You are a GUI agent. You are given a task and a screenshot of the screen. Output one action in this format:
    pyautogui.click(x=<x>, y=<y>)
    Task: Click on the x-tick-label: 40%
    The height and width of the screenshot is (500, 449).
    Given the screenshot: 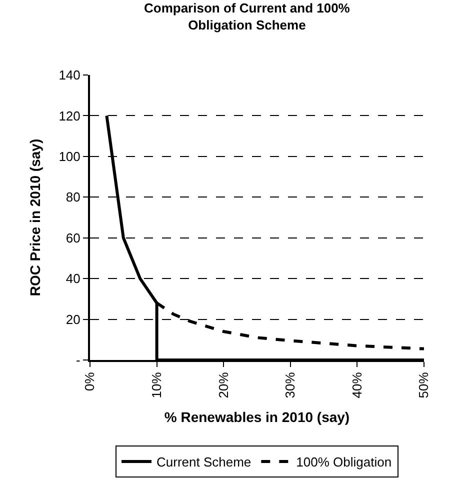 What is the action you would take?
    pyautogui.click(x=356, y=385)
    